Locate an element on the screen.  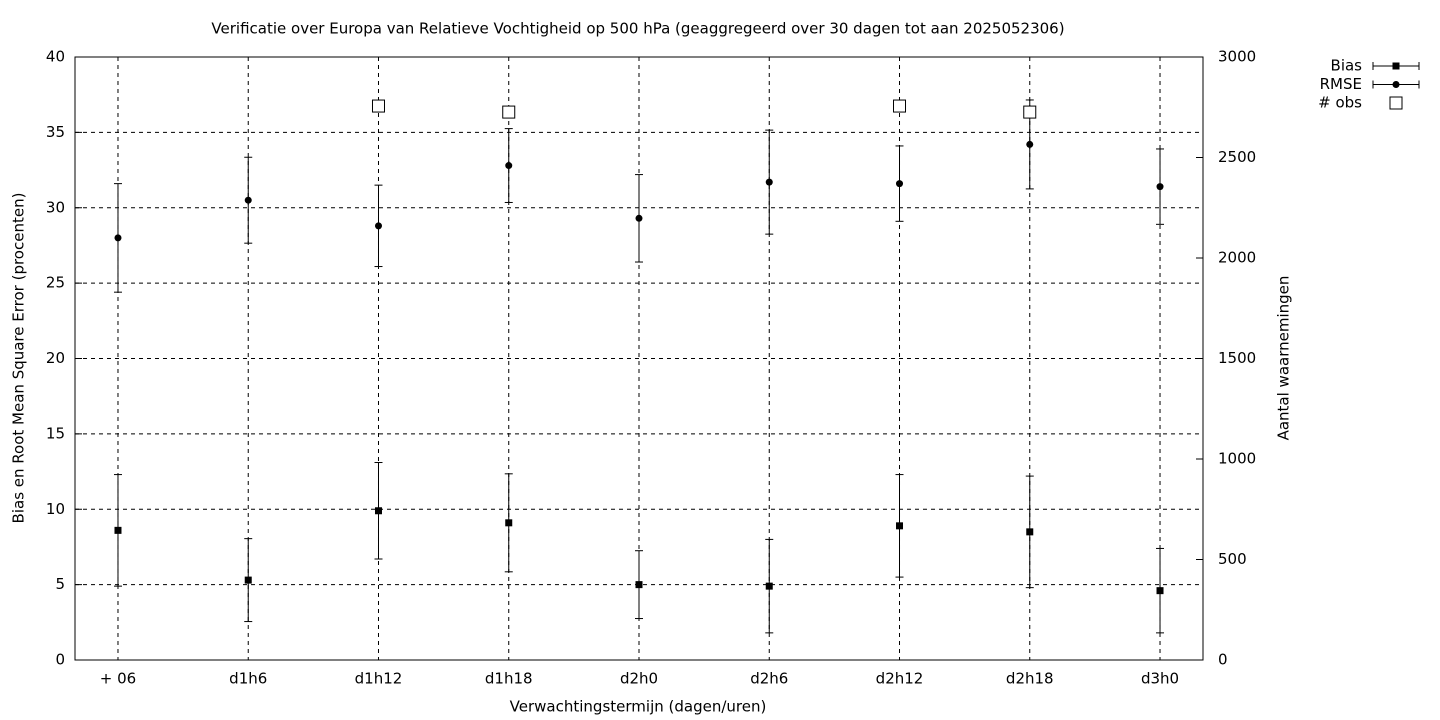
x-tick-label: d2h0 is located at coordinates (639, 679).